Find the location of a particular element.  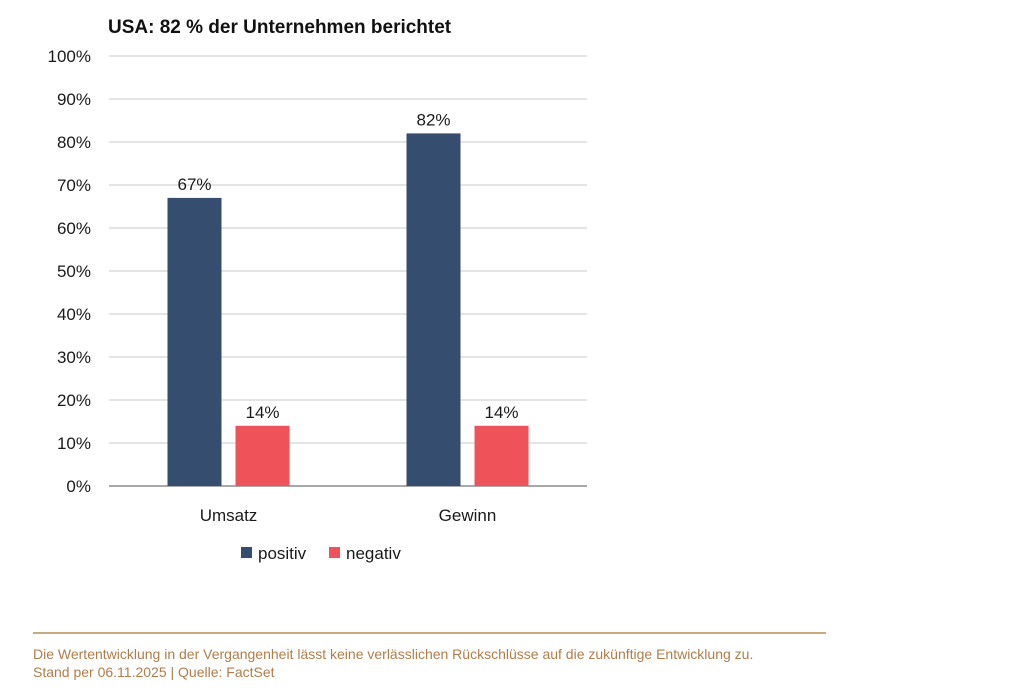

y-tick-label: 100% is located at coordinates (69, 56).